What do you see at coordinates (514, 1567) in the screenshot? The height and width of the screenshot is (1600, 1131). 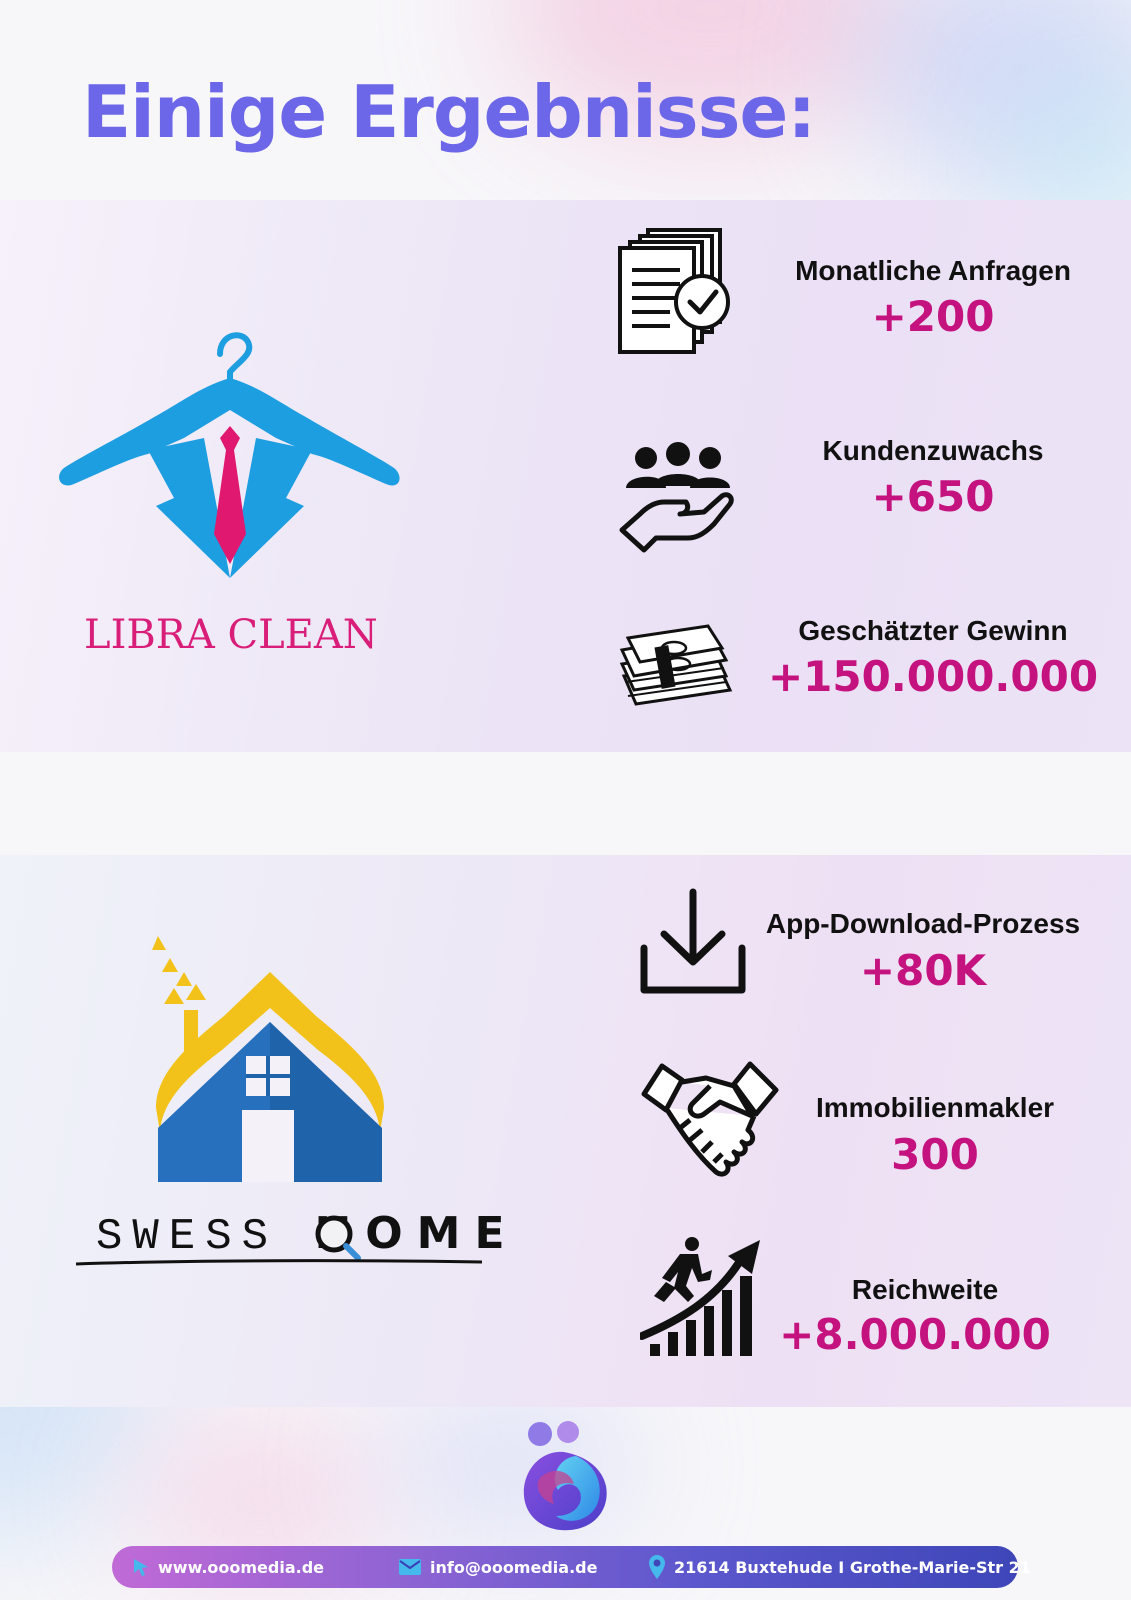 I see `footer-email-text: info@ooomedia.de` at bounding box center [514, 1567].